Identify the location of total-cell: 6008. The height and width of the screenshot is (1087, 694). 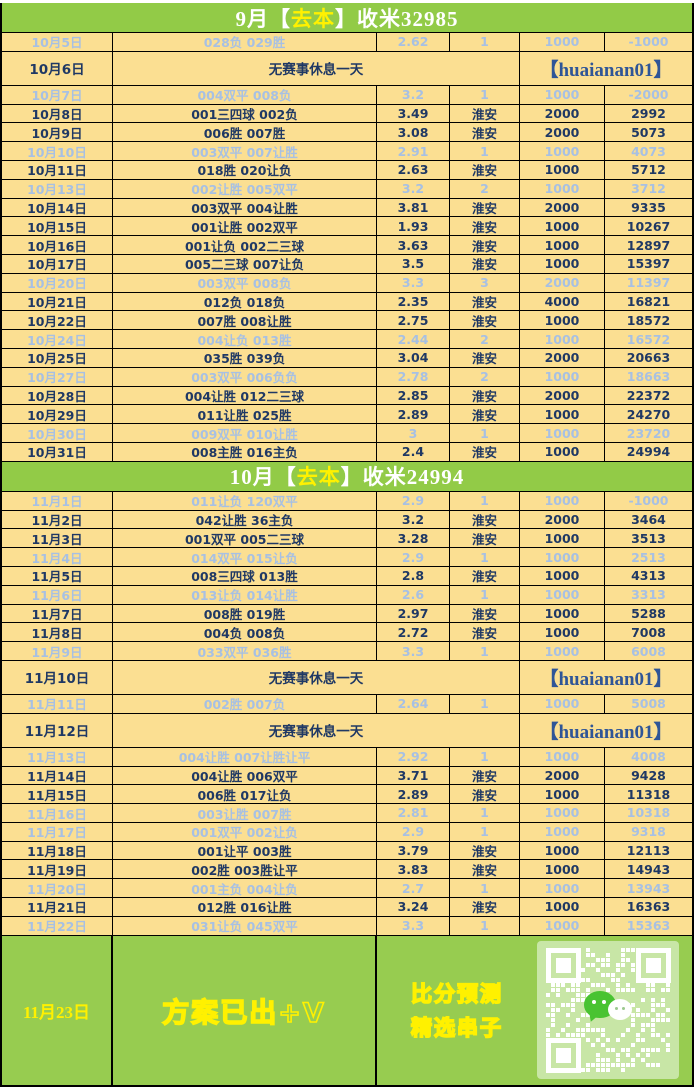
(648, 651).